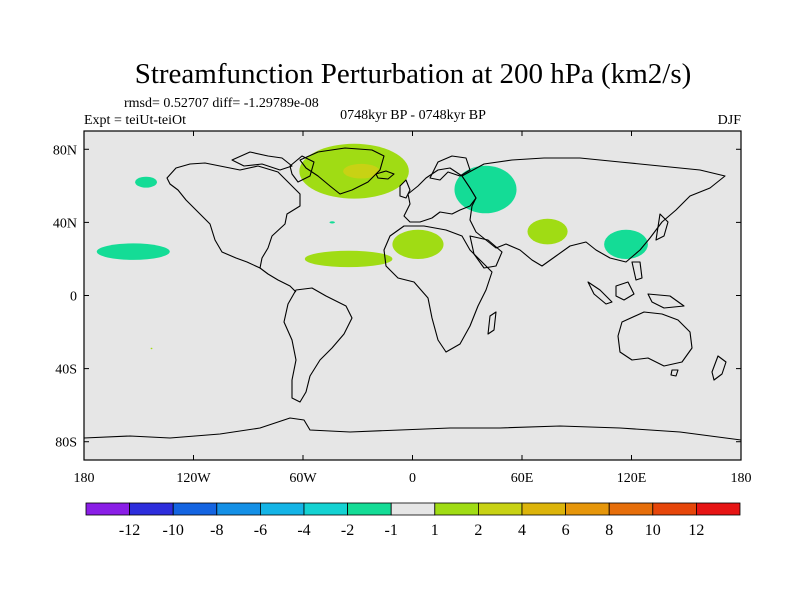 The width and height of the screenshot is (800, 600). I want to click on coast-central-america, so click(278, 280).